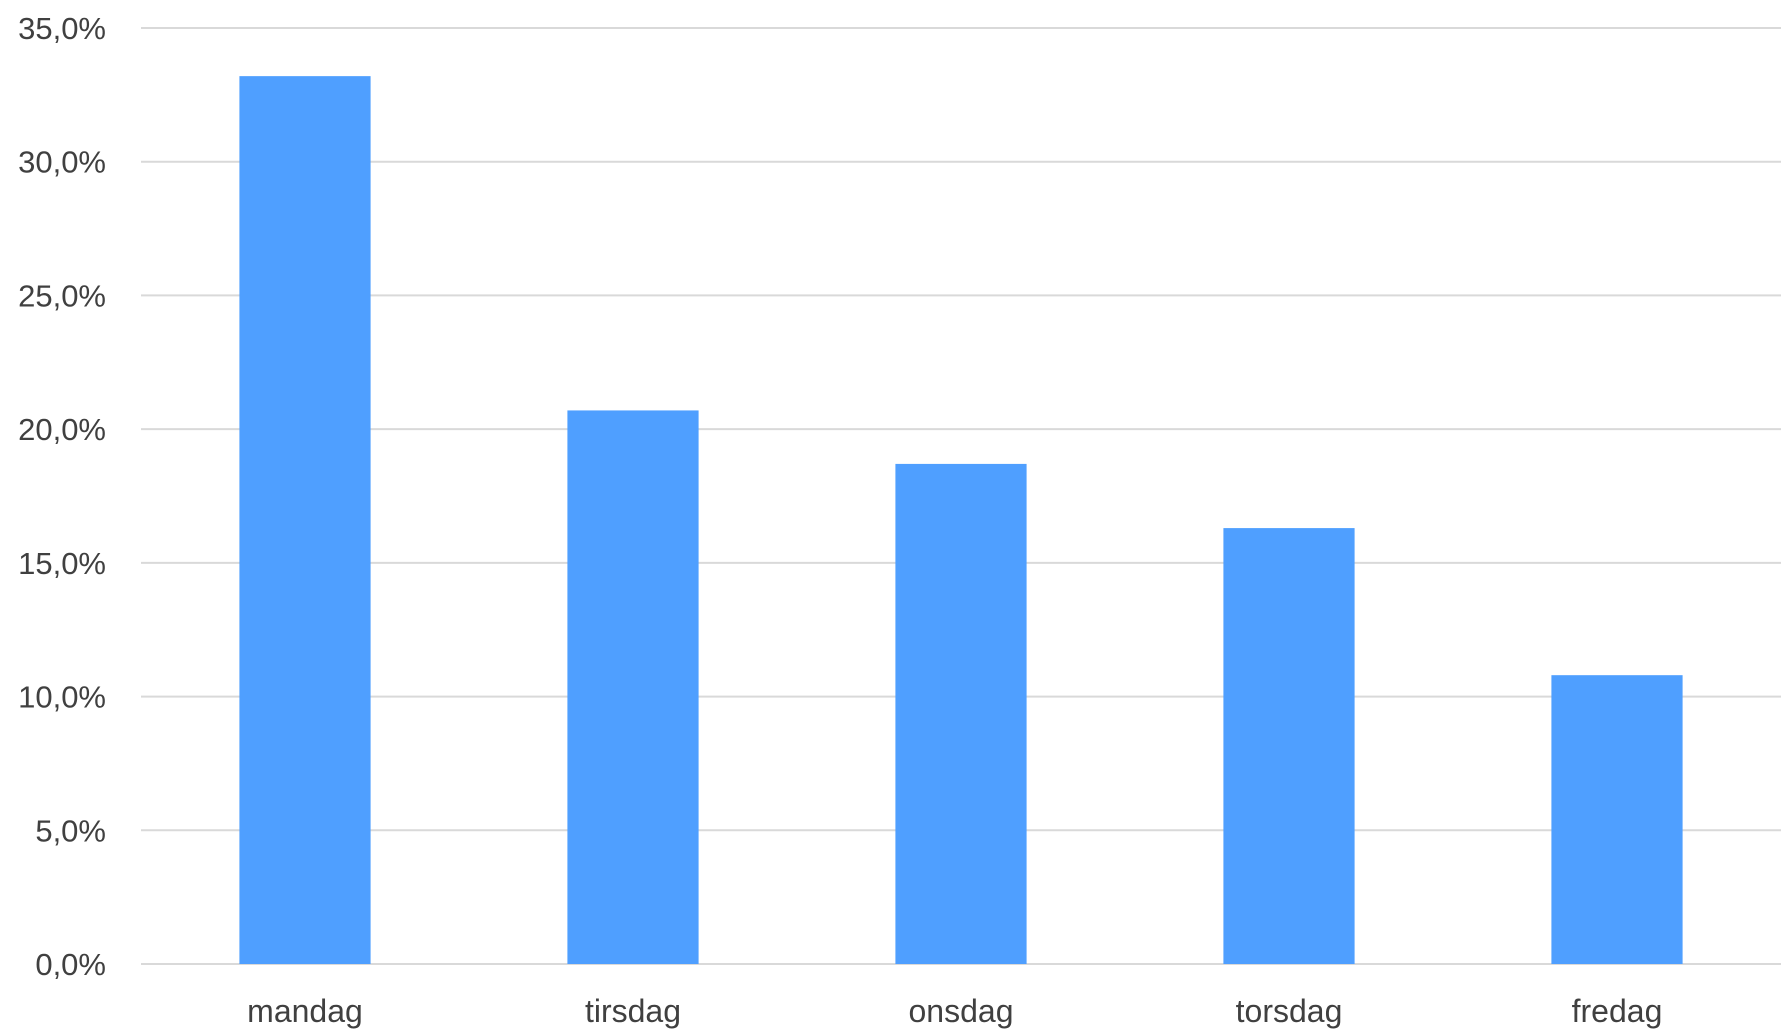 The width and height of the screenshot is (1781, 1030). What do you see at coordinates (62, 697) in the screenshot?
I see `y-tick-label: 10,0%` at bounding box center [62, 697].